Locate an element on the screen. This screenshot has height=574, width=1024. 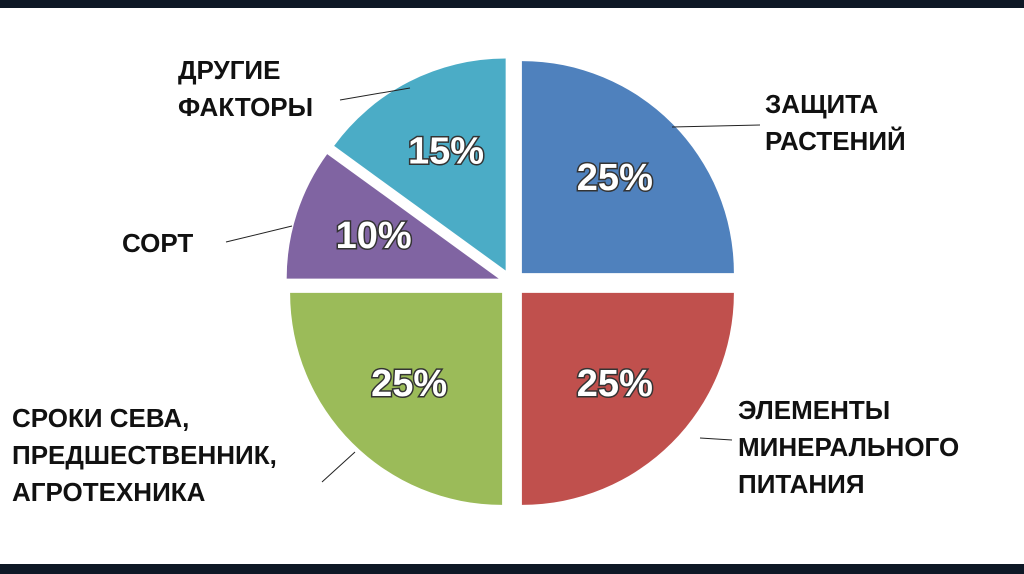
category-label: ДРУГИЕ ФАКТОРЫ is located at coordinates (246, 88).